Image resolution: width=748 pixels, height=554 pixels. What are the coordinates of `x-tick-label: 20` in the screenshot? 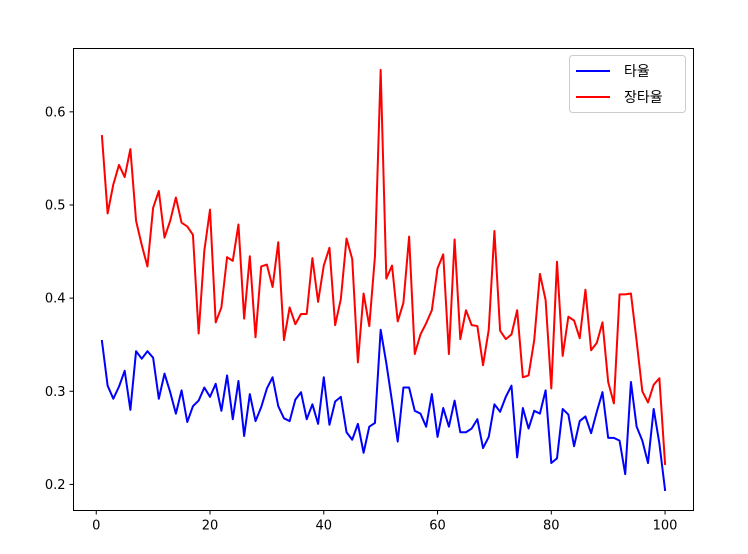 It's located at (210, 526).